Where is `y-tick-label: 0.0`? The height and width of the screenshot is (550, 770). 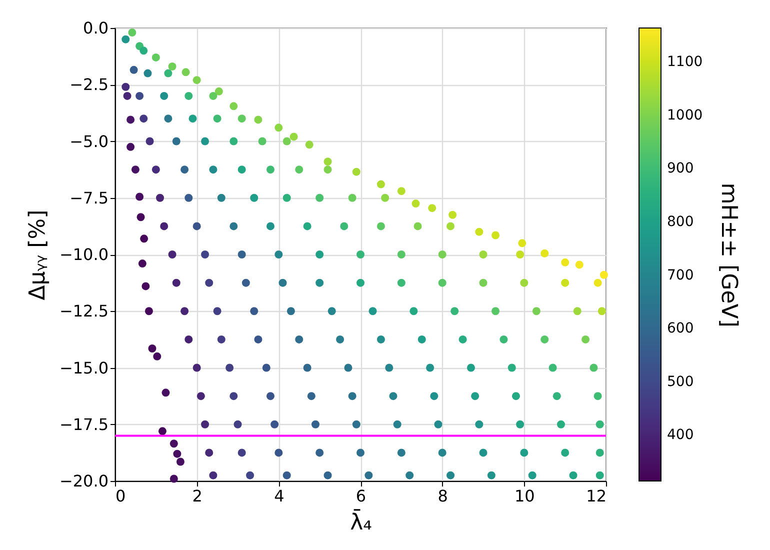
y-tick-label: 0.0 is located at coordinates (95, 28).